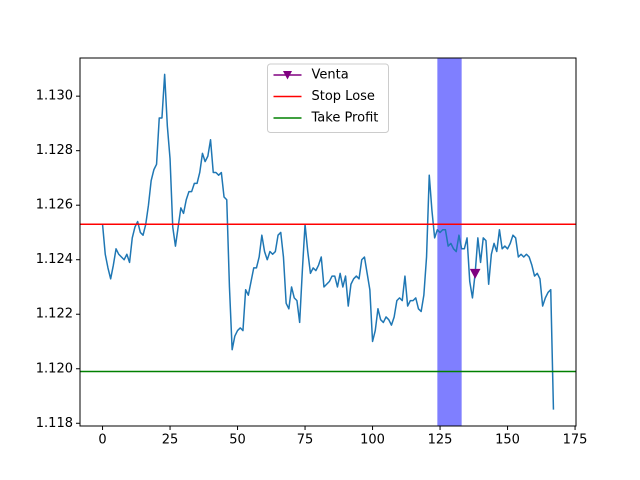 The height and width of the screenshot is (480, 640). I want to click on marker, so click(475, 273).